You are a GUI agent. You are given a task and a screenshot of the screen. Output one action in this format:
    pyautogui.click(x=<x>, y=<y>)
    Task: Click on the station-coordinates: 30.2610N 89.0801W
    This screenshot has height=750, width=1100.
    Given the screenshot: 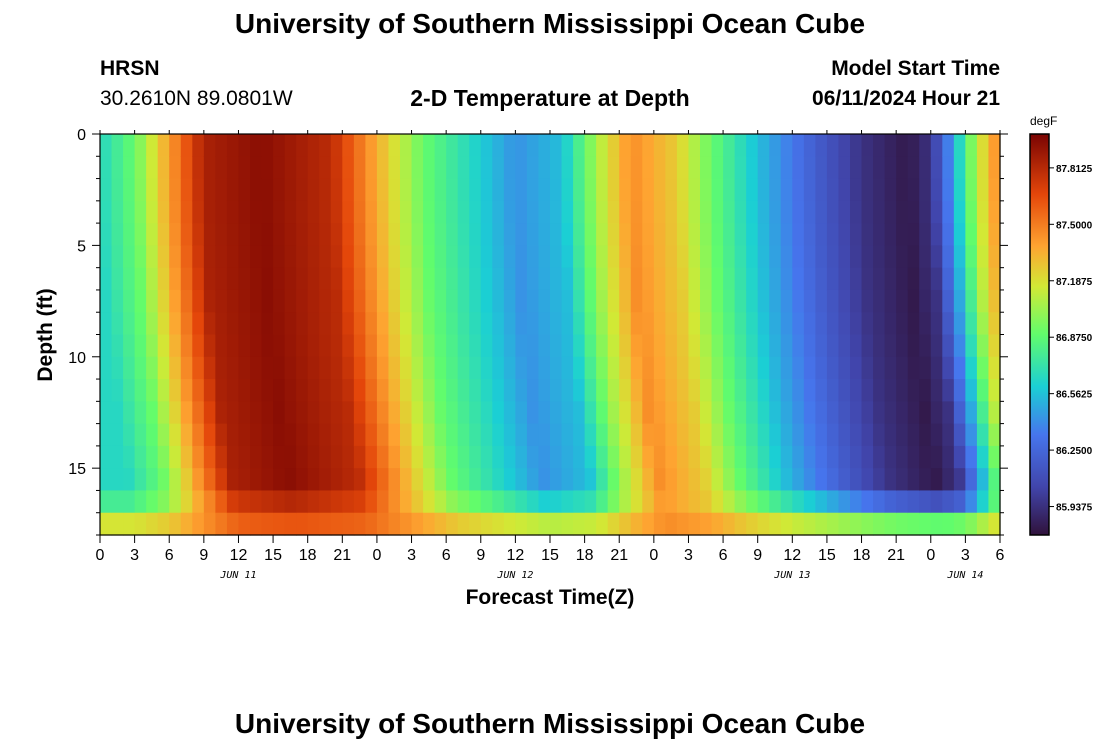 What is the action you would take?
    pyautogui.click(x=196, y=98)
    